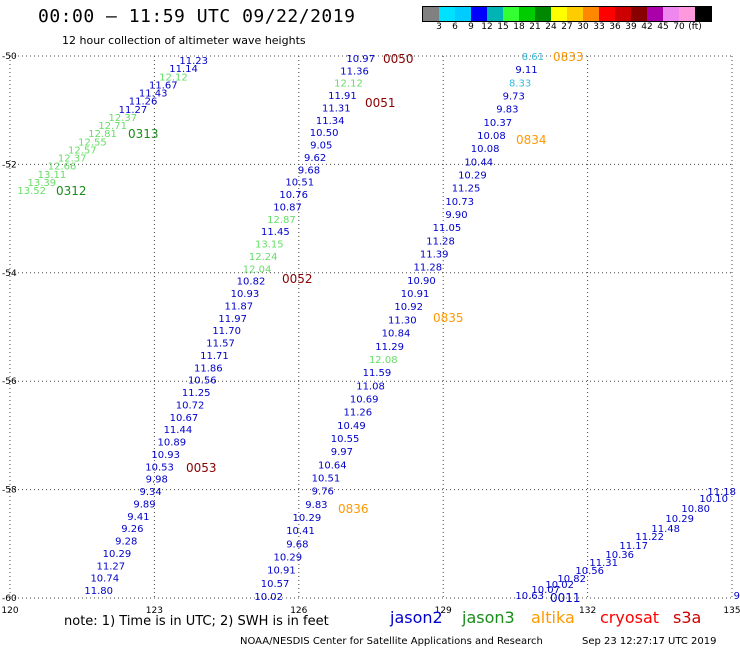 The image size is (740, 650). Describe the element at coordinates (519, 27) in the screenshot. I see `colorbar-tick: 18` at that location.